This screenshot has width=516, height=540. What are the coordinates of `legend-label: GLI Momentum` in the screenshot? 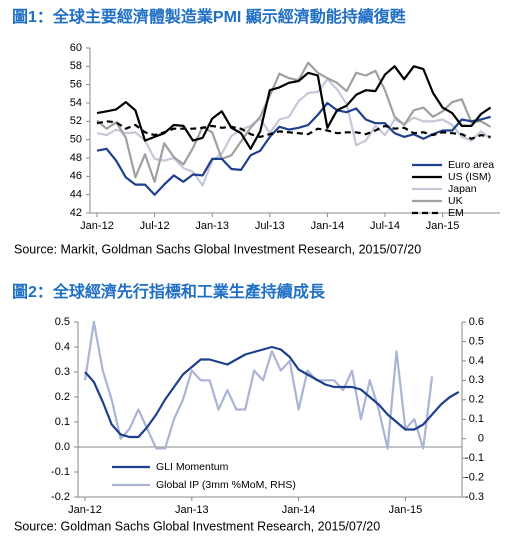 It's located at (192, 467).